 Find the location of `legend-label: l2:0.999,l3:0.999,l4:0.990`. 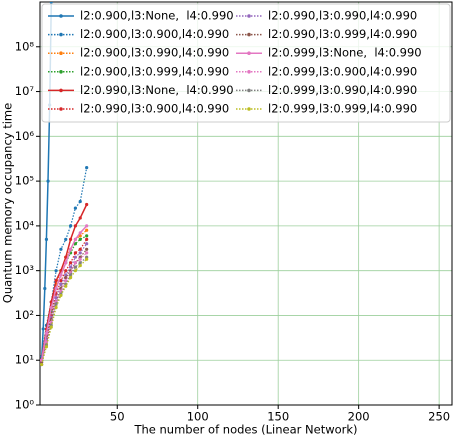

legend-label: l2:0.999,l3:0.999,l4:0.990 is located at coordinates (342, 109).